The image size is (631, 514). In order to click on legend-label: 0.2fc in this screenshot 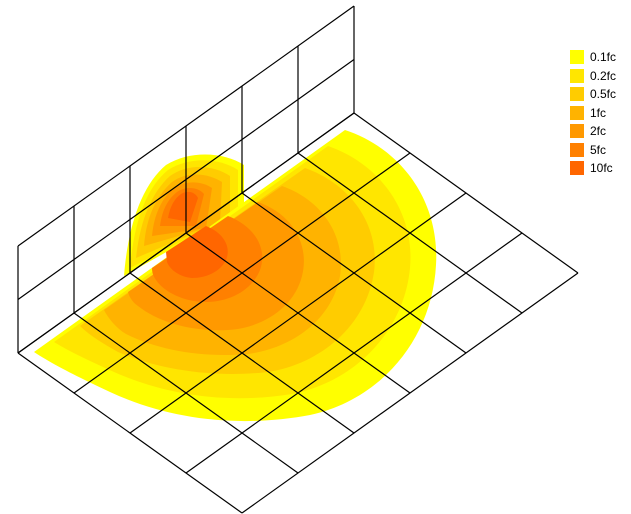, I will do `click(603, 75)`.